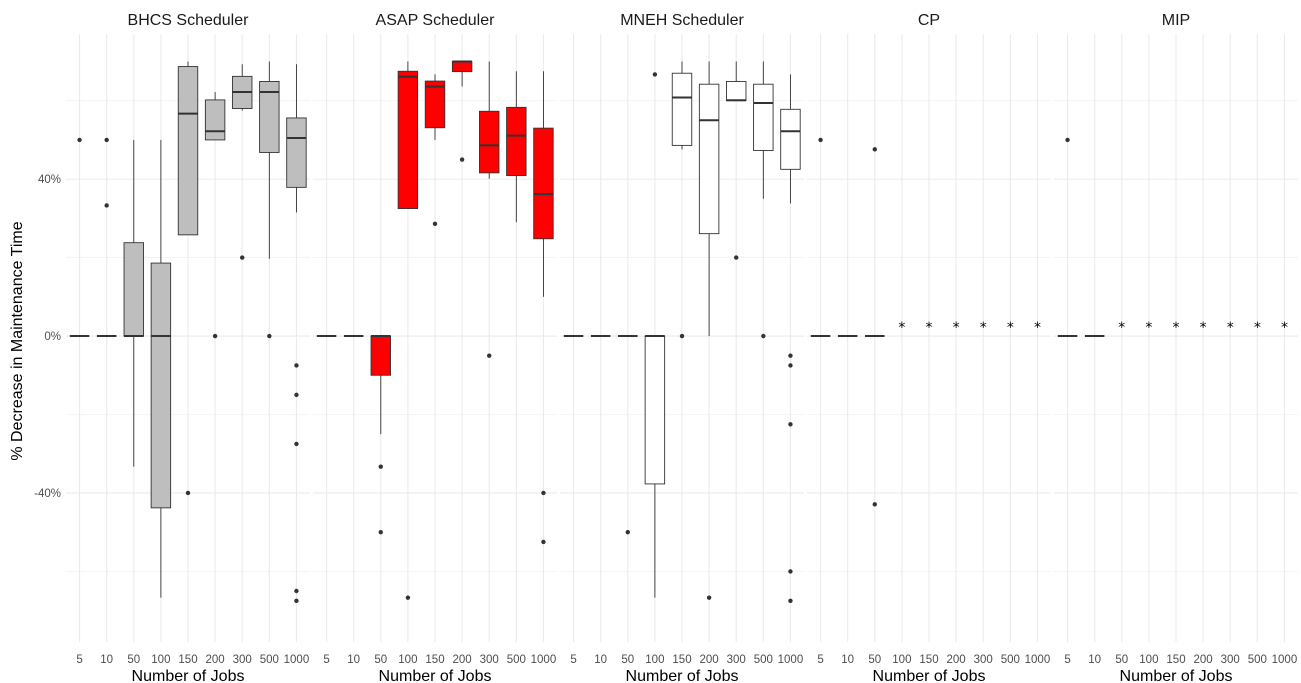 The height and width of the screenshot is (683, 1301). What do you see at coordinates (52, 337) in the screenshot?
I see `y-tick-label: 0%` at bounding box center [52, 337].